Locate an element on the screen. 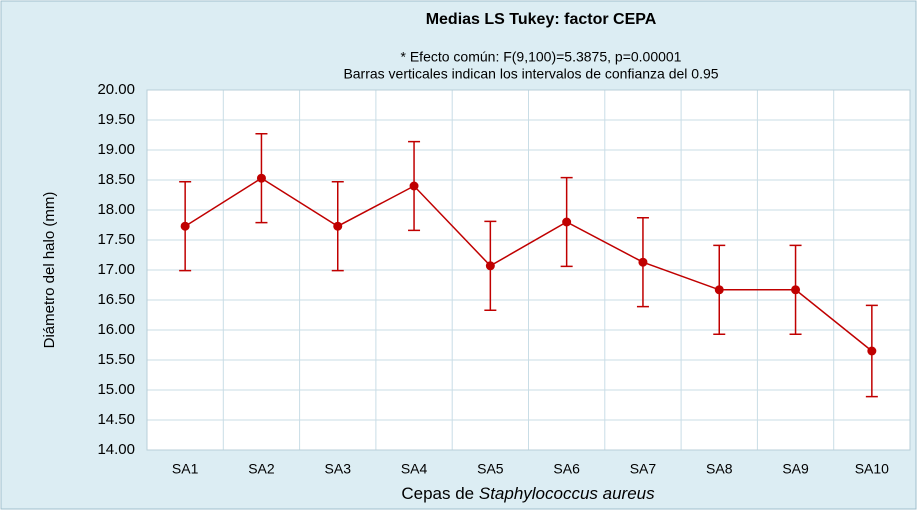 This screenshot has width=917, height=510. x-tick-label: SA1 is located at coordinates (185, 469).